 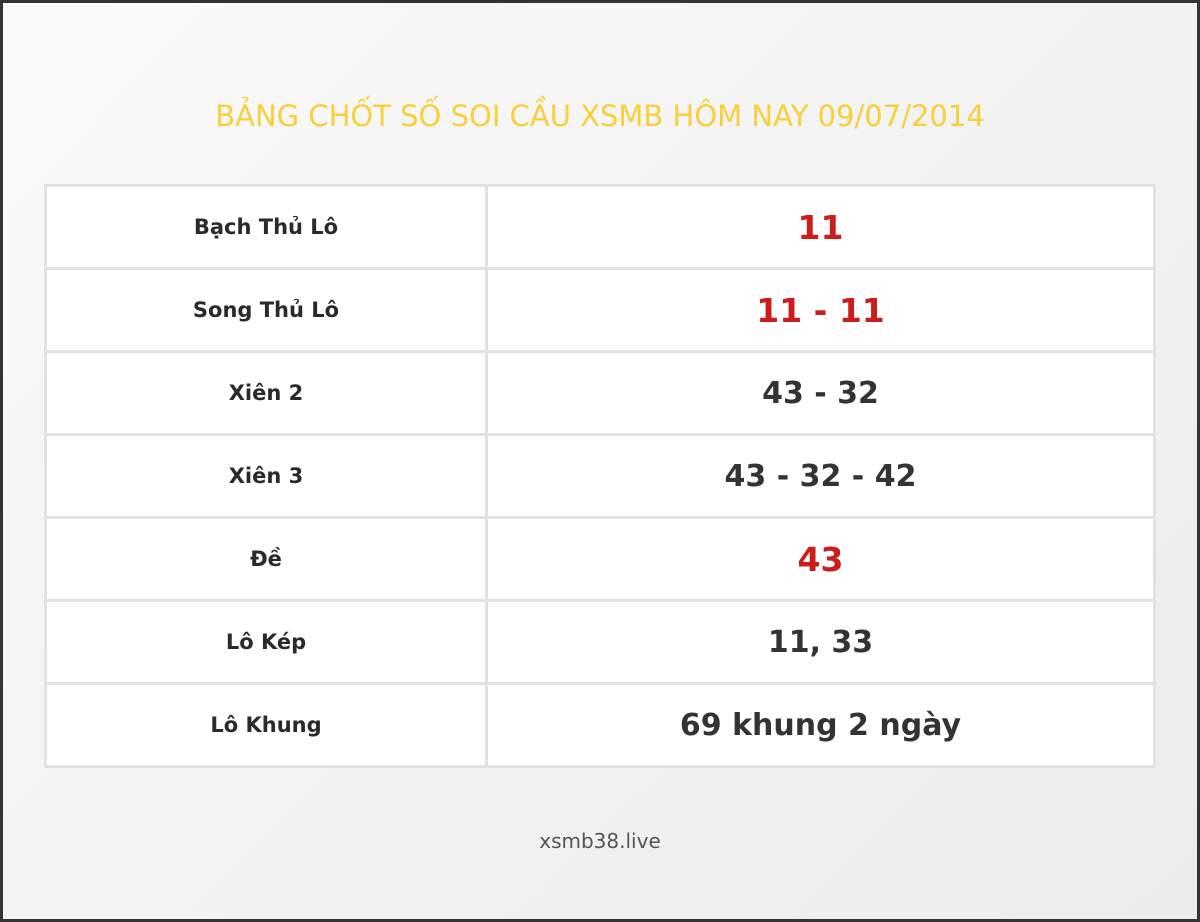 What do you see at coordinates (266, 227) in the screenshot?
I see `row-label: Bạch Thủ Lô` at bounding box center [266, 227].